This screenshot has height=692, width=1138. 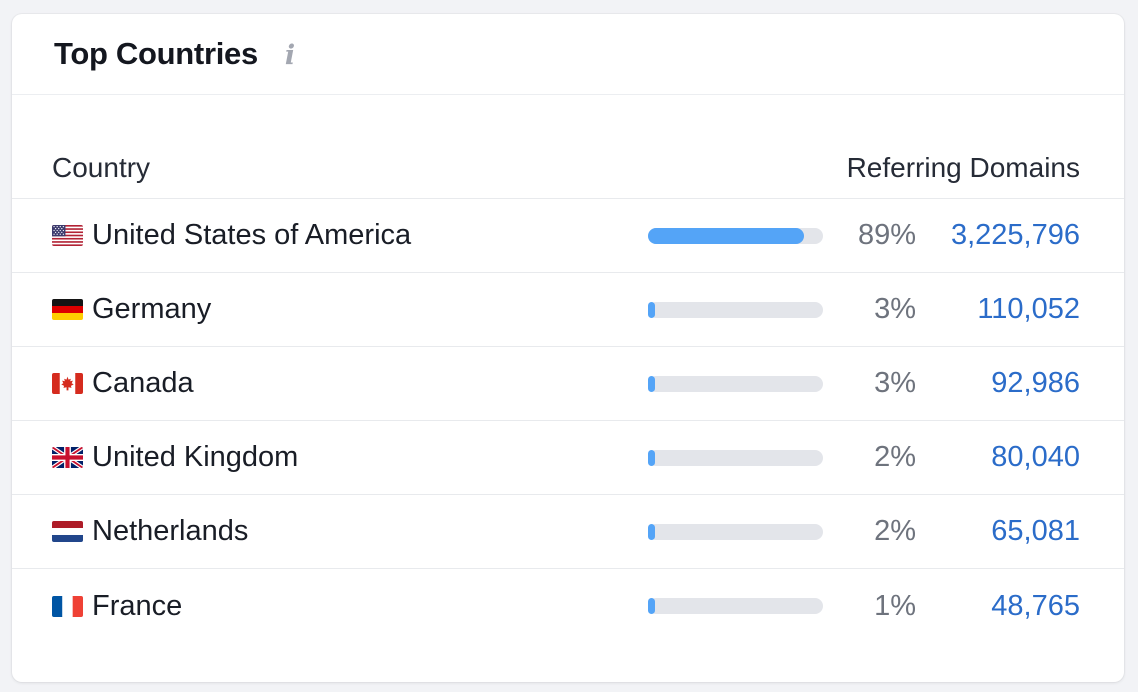 I want to click on table-column-headers: Country Referring Domains, so click(x=568, y=147).